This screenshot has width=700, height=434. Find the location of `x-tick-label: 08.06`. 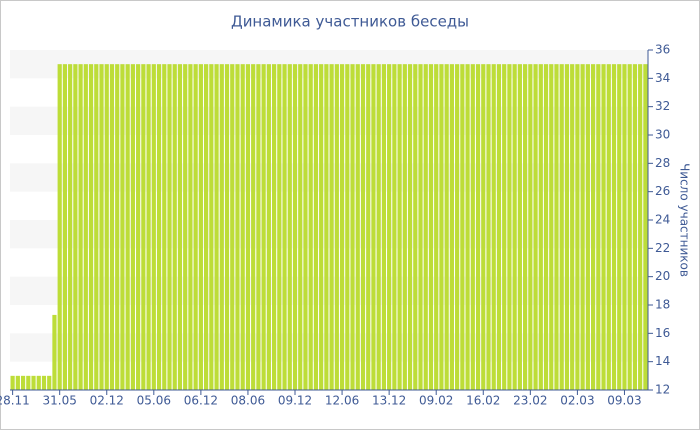

x-tick-label: 08.06 is located at coordinates (248, 401).